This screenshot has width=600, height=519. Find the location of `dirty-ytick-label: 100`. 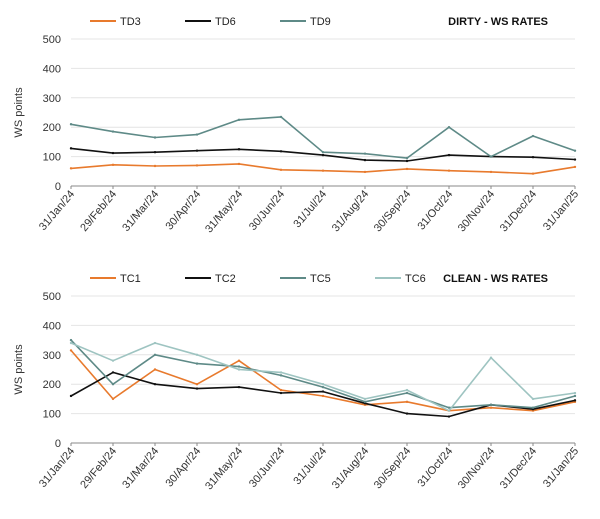

dirty-ytick-label: 100 is located at coordinates (52, 158).